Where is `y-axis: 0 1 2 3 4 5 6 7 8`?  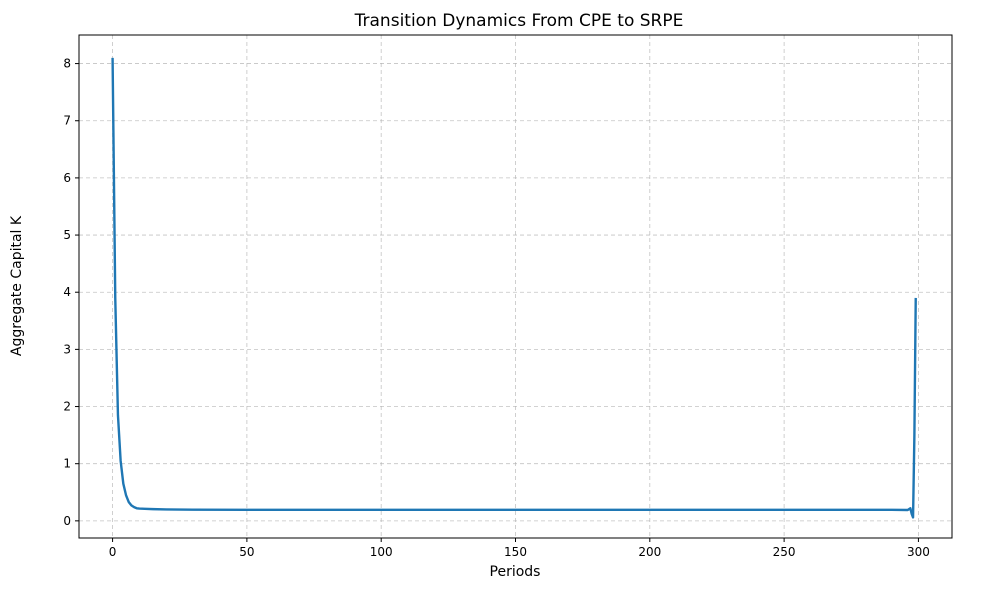 y-axis: 0 1 2 3 4 5 6 7 8 is located at coordinates (71, 292).